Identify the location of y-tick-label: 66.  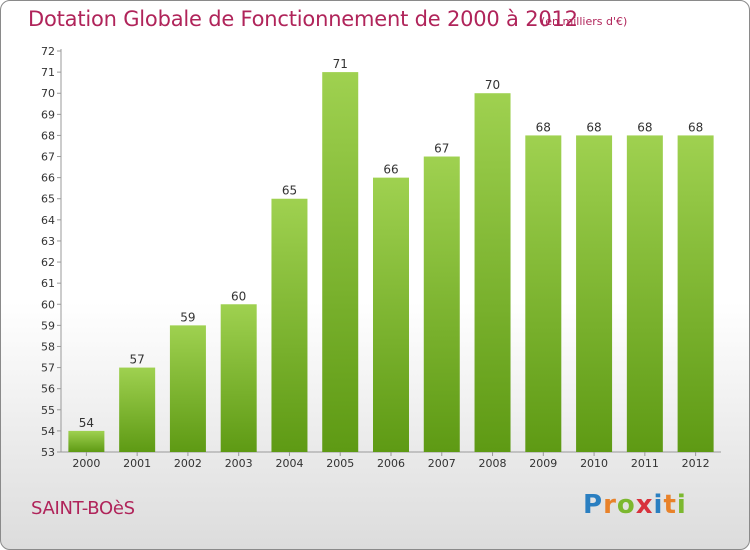
(48, 178).